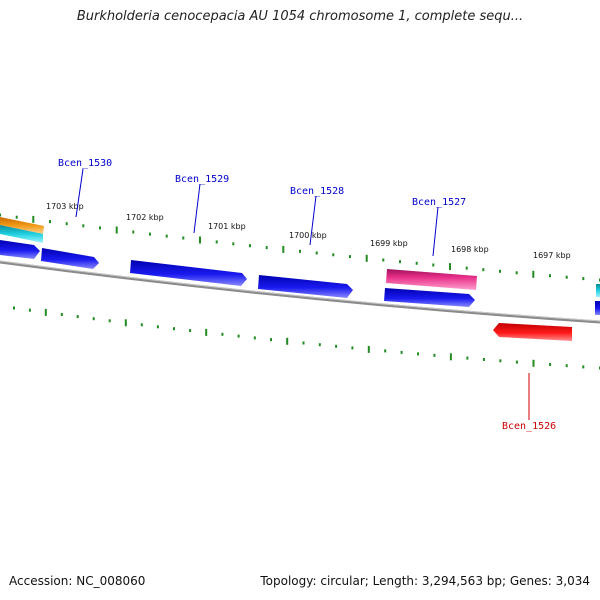 This screenshot has width=600, height=600. What do you see at coordinates (300, 247) in the screenshot?
I see `tick-row-upper` at bounding box center [300, 247].